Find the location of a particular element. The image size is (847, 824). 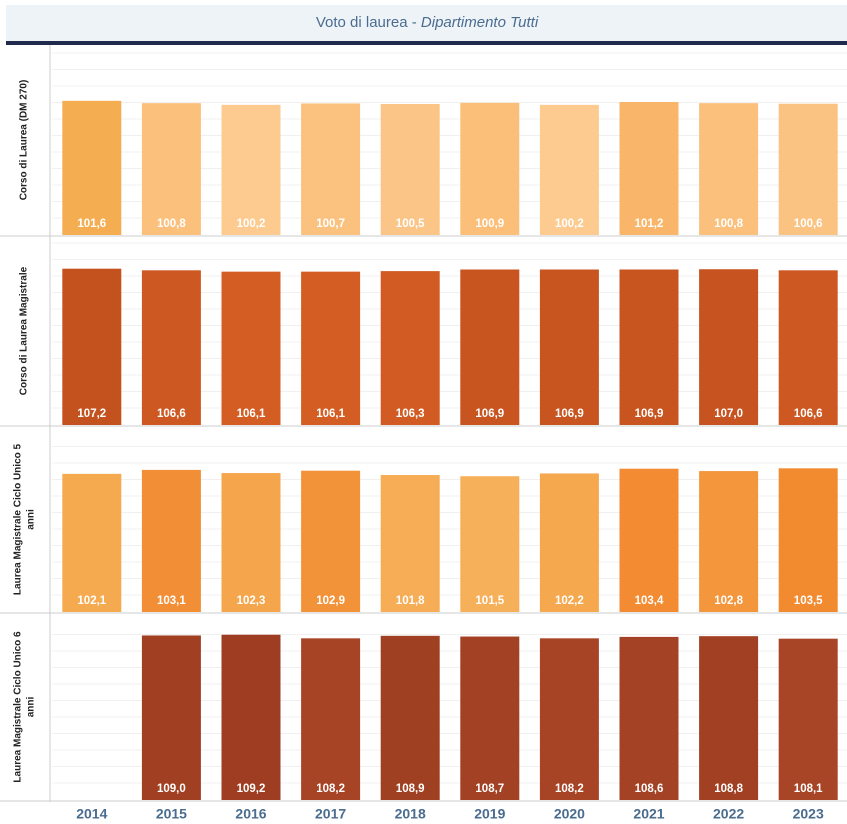

chart-title: Voto di laurea - Dipartimento Tutti is located at coordinates (427, 22).